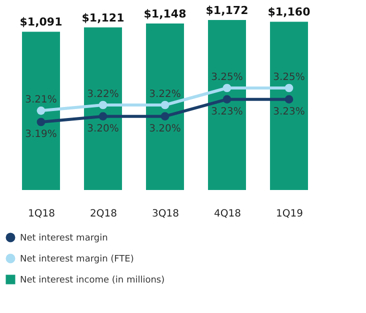 This screenshot has width=366, height=313. I want to click on legend-label: Net interest margin (FTE), so click(77, 259).